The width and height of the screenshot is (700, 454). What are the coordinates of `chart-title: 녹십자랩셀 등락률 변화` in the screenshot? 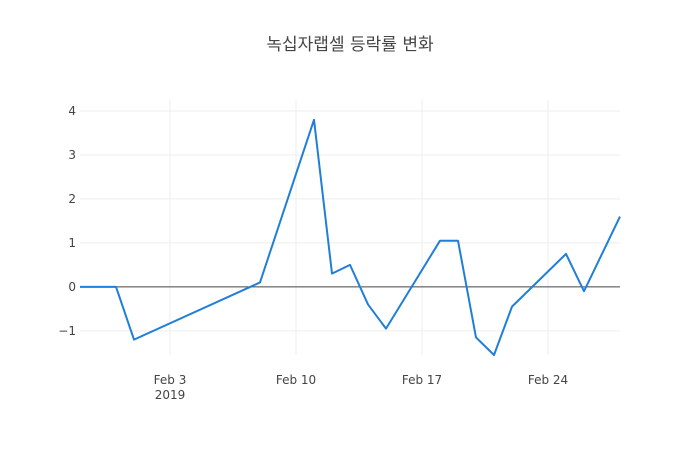 It's located at (350, 45).